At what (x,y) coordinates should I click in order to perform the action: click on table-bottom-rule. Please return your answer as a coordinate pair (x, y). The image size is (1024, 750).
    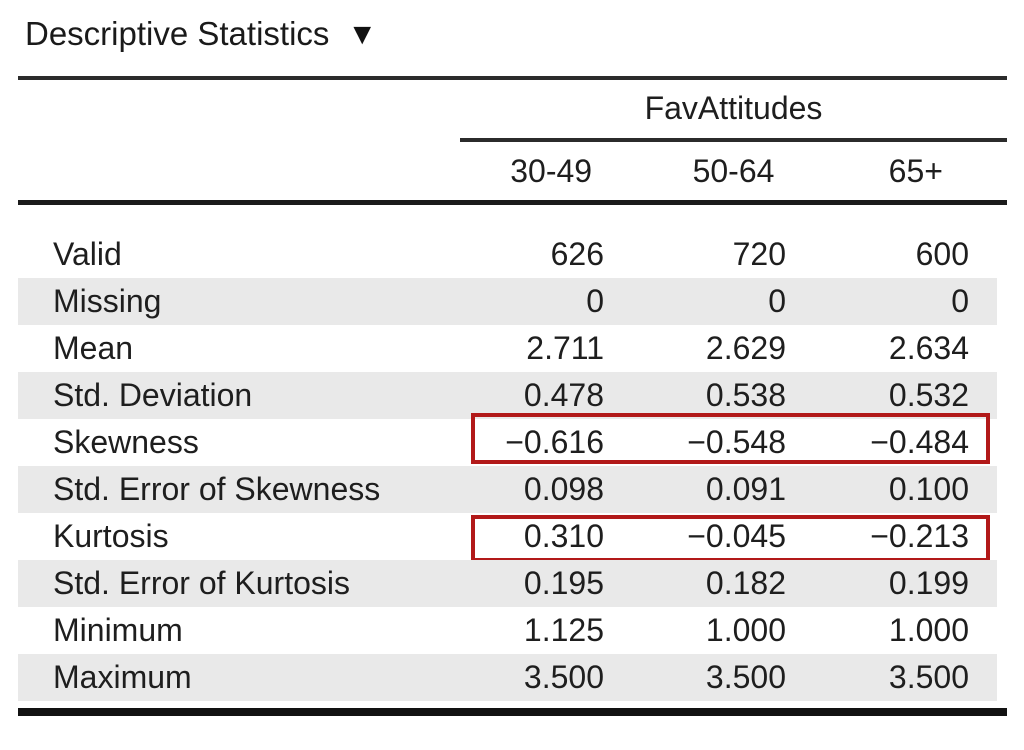
    Looking at the image, I should click on (512, 712).